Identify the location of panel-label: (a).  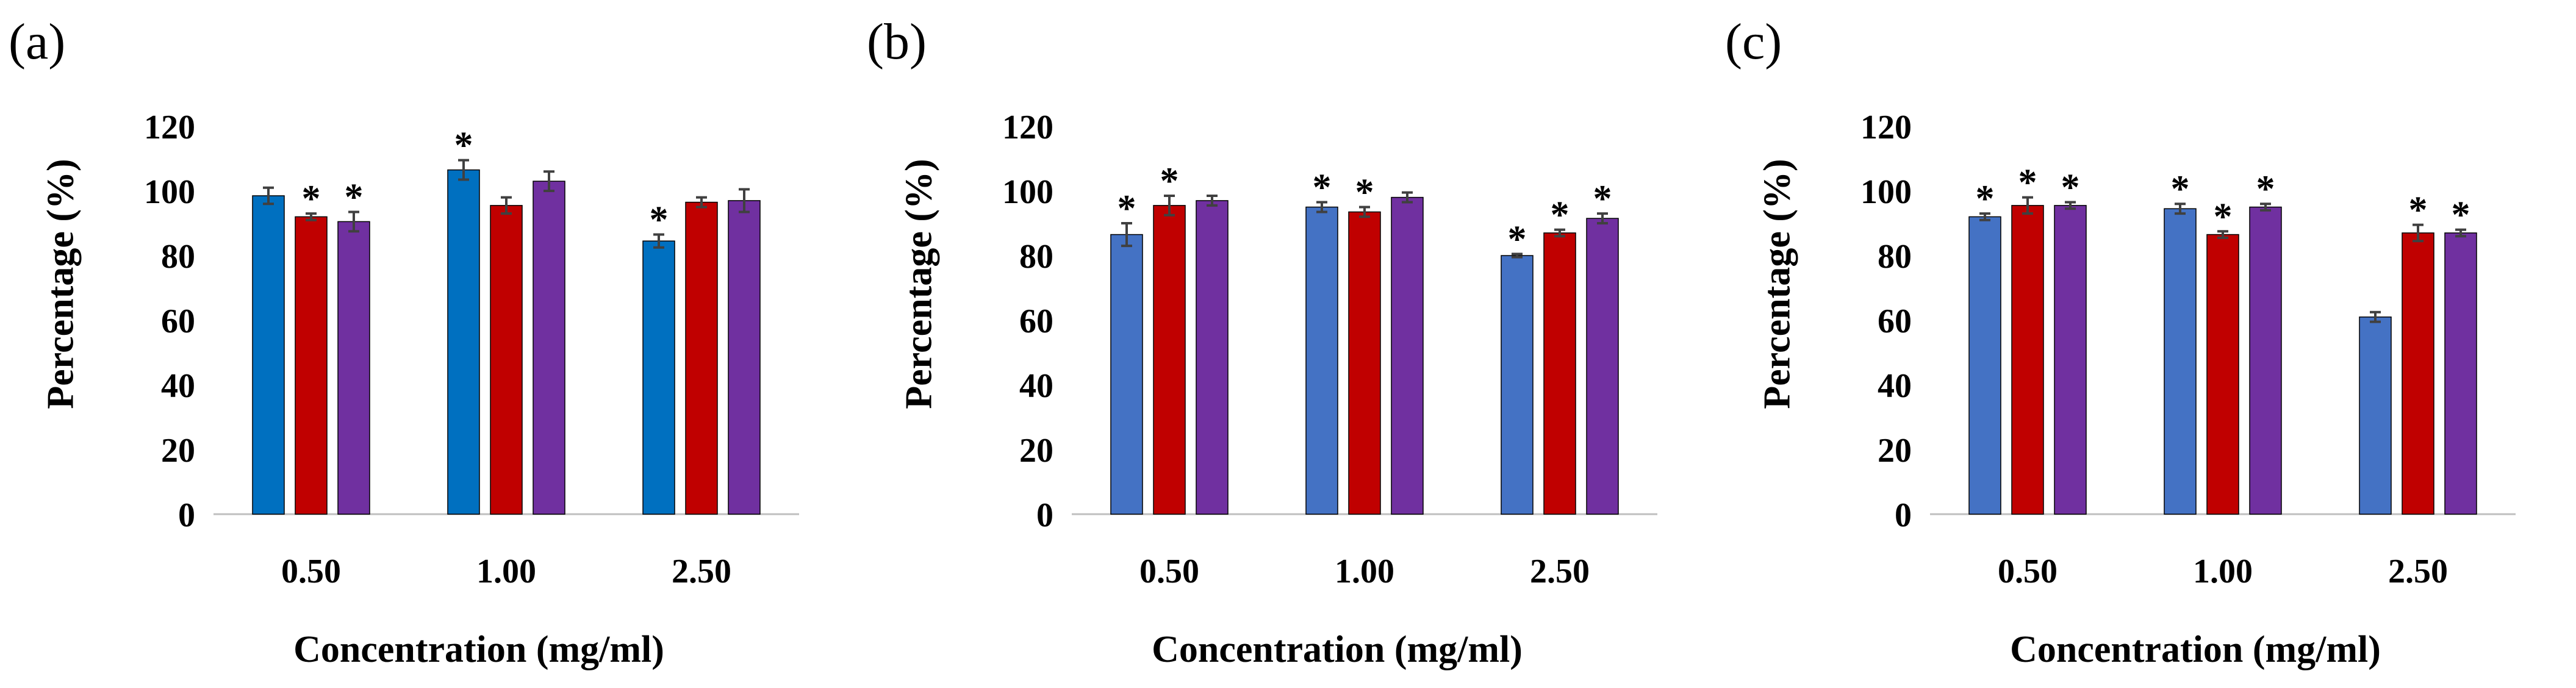
(38, 41).